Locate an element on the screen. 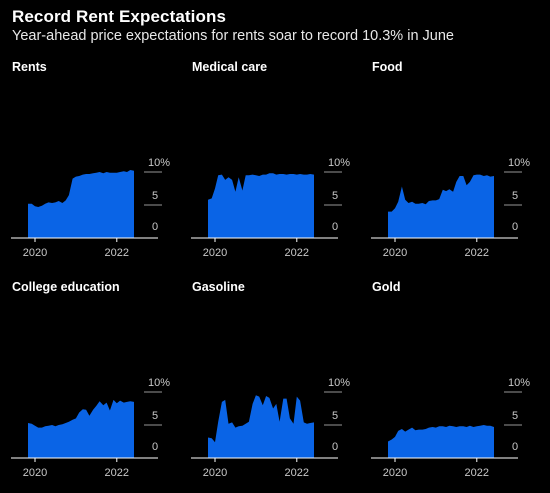  chart-panel-1: Rents 0 5 10% 2020 2022 is located at coordinates (90, 159).